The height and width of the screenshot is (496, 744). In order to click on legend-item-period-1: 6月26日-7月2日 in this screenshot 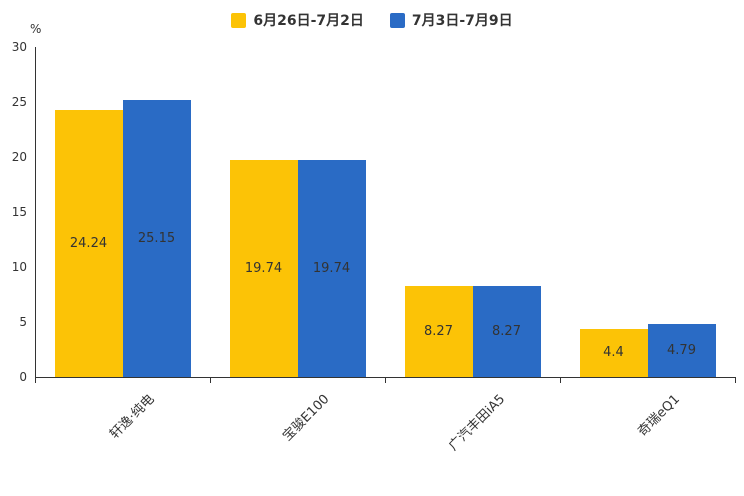, I will do `click(297, 20)`.